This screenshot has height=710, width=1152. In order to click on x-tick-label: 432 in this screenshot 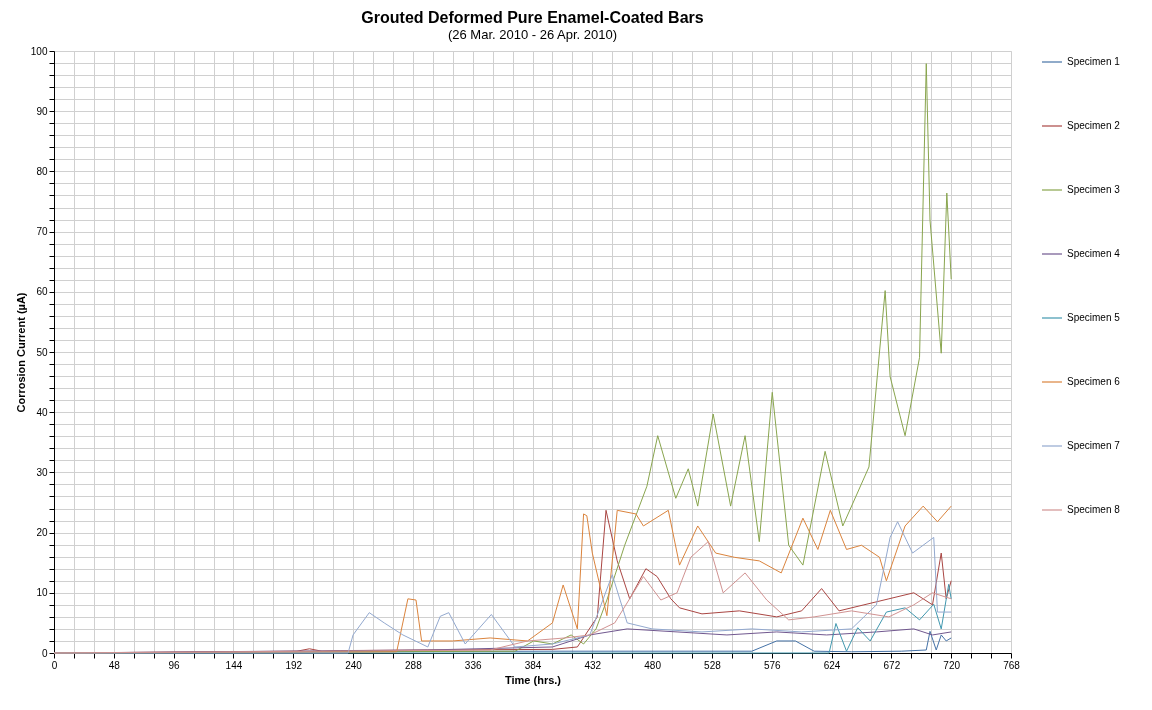, I will do `click(593, 665)`.